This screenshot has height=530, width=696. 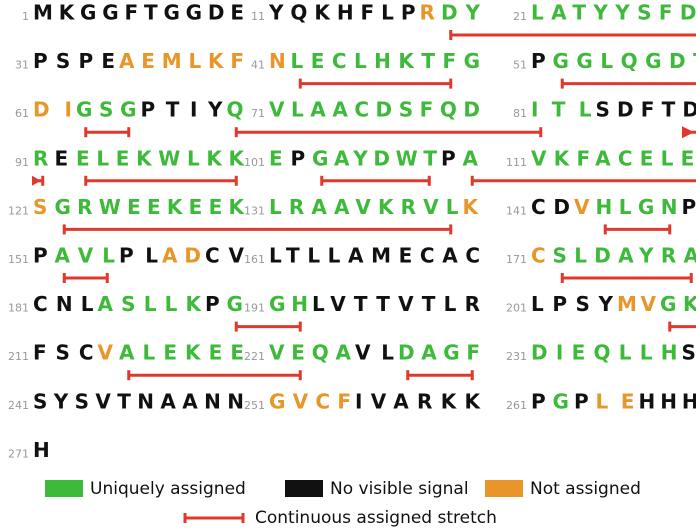 I want to click on residue-run: LRAAVKRVL, so click(x=364, y=207).